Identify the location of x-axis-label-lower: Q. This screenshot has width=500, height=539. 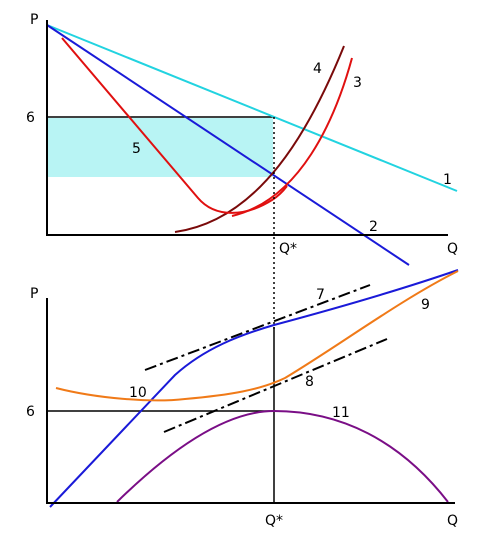
(452, 521).